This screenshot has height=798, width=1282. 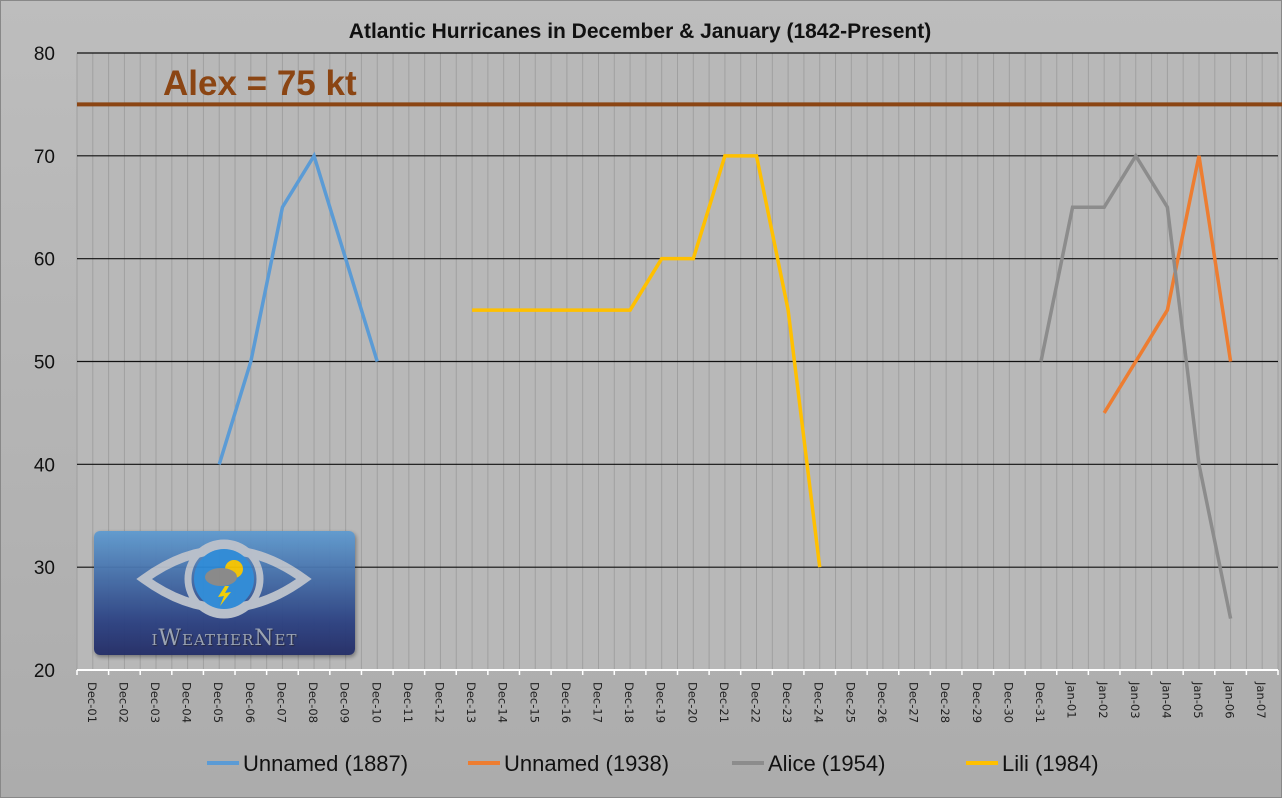 I want to click on x-tick-label: Dec-11, so click(x=408, y=702).